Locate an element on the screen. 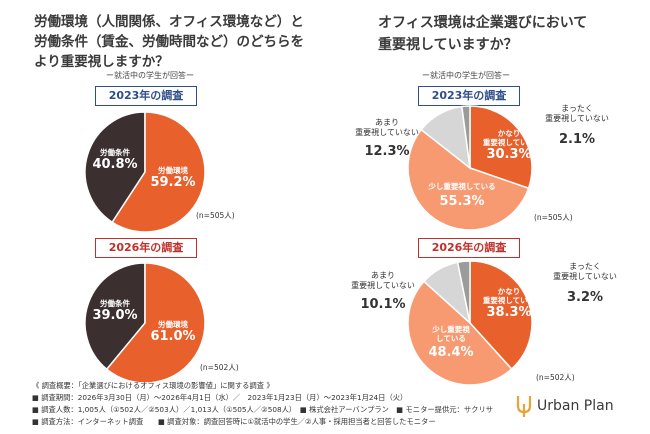 This screenshot has height=434, width=650. year-badge-2023-left: 2023年の調査 is located at coordinates (146, 96).